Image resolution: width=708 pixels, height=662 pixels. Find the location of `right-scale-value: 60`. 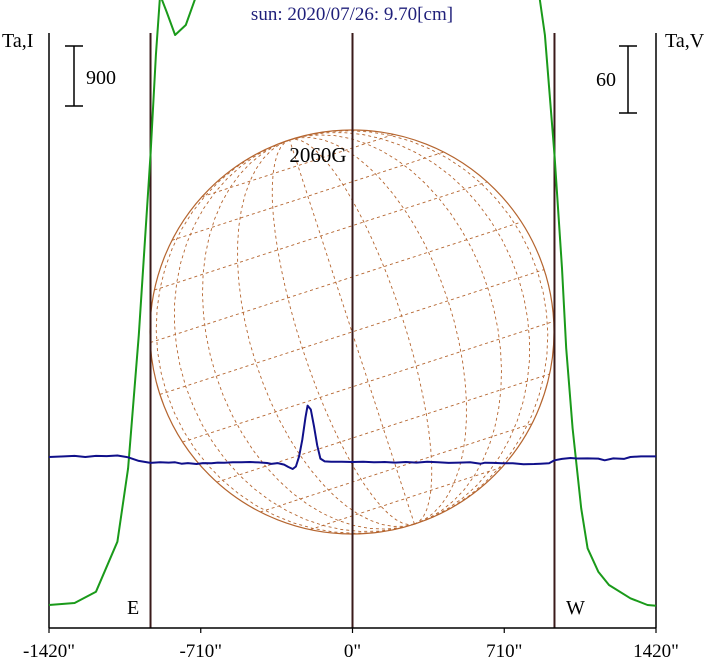

right-scale-value: 60 is located at coordinates (606, 80).